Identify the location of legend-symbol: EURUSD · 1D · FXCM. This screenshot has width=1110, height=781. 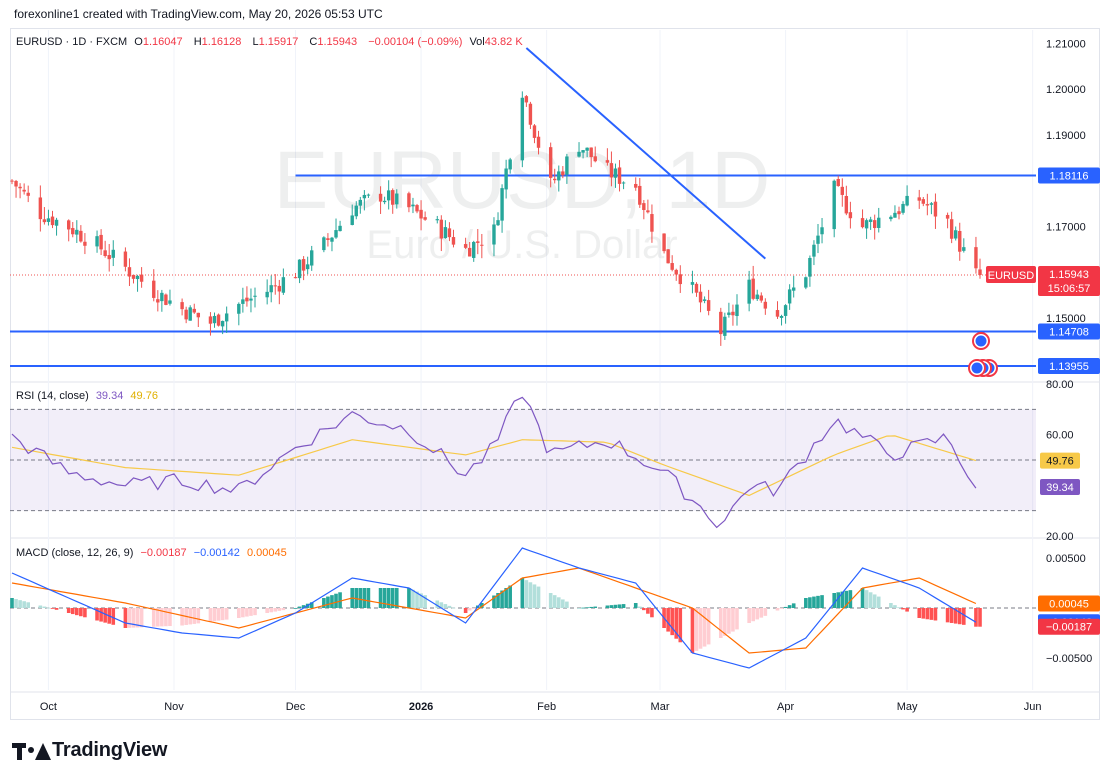
(72, 42).